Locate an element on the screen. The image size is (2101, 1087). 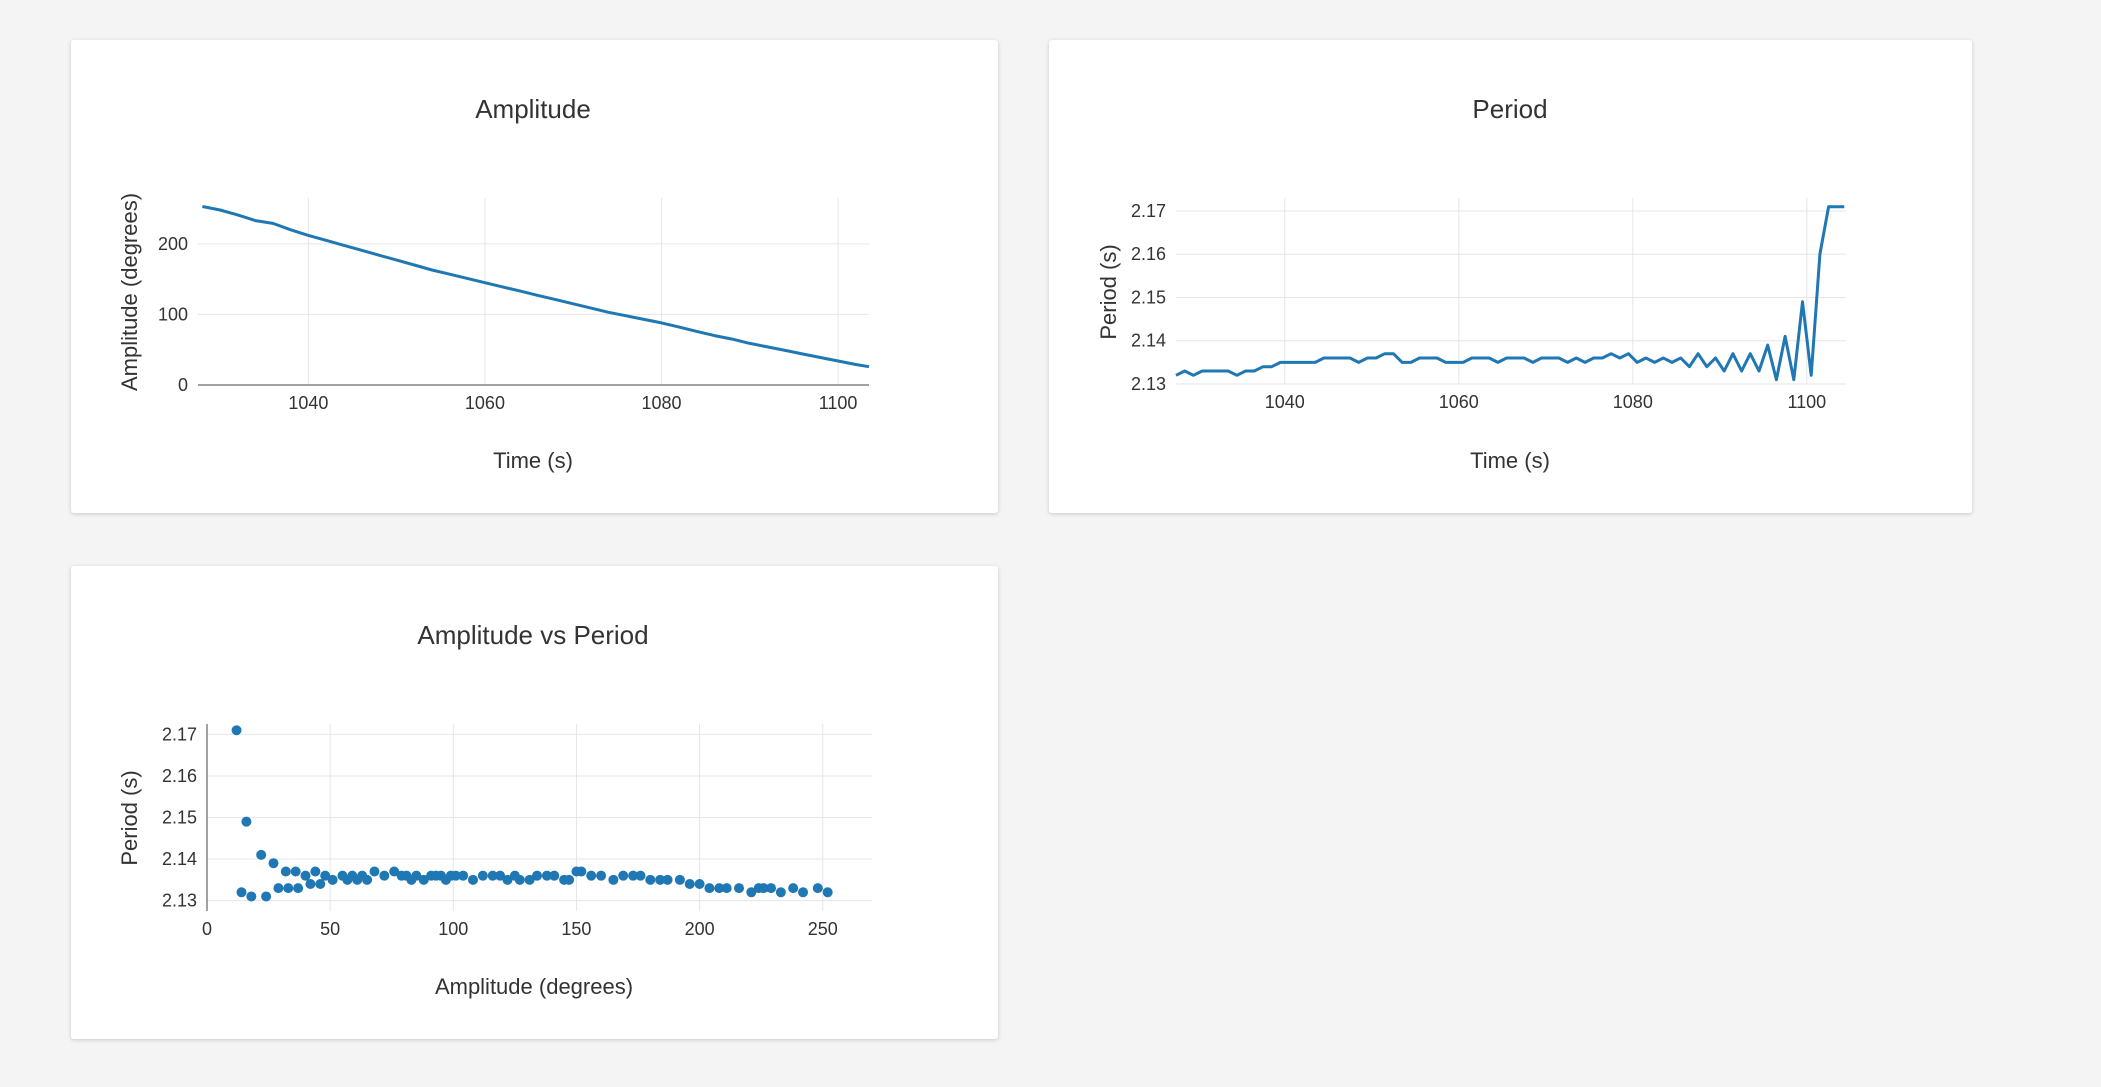
x-tick-label: 50 is located at coordinates (330, 929).